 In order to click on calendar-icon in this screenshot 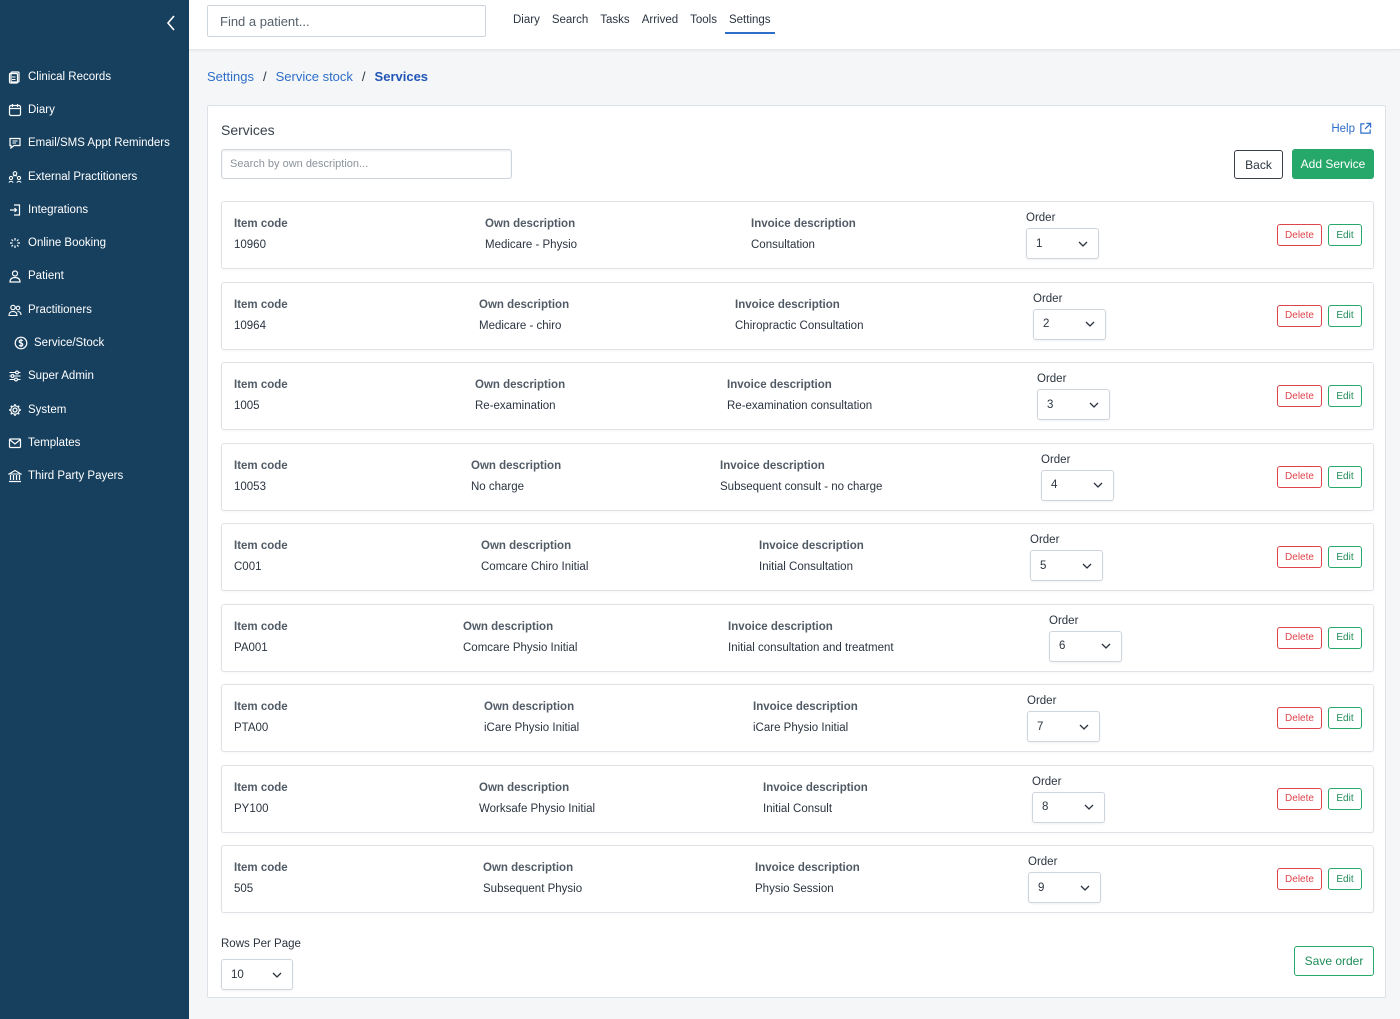, I will do `click(15, 110)`.